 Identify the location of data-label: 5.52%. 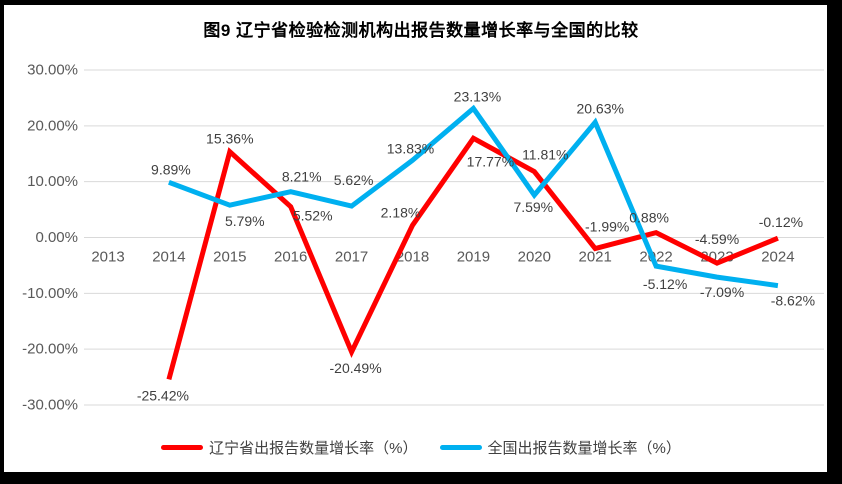
(313, 216).